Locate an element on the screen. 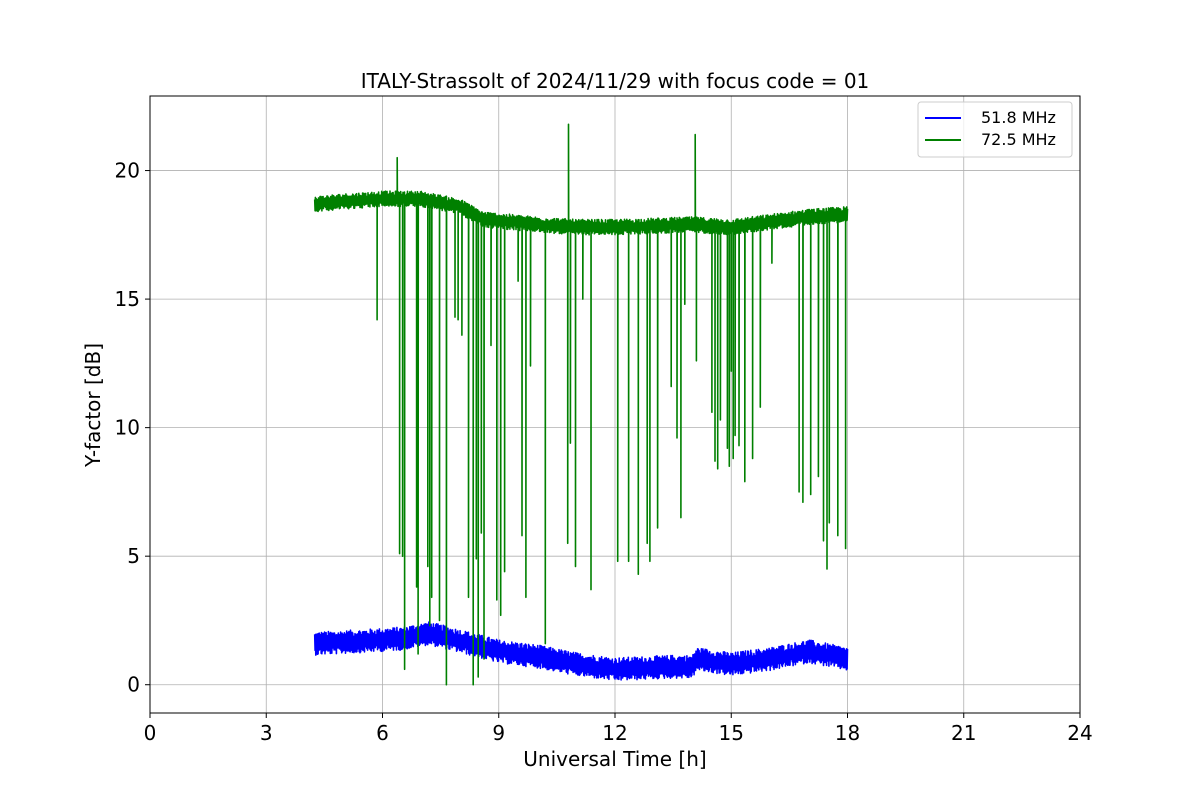 This screenshot has width=1200, height=800. y-tick-label: 0 is located at coordinates (133, 685).